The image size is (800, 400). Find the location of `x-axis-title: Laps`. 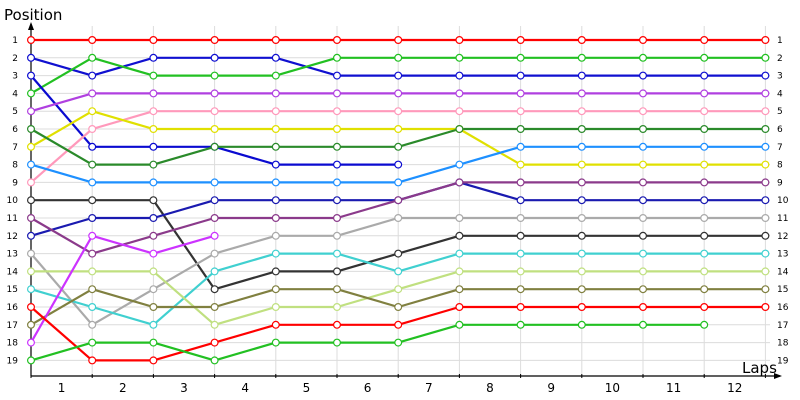

x-axis-title: Laps is located at coordinates (759, 368).